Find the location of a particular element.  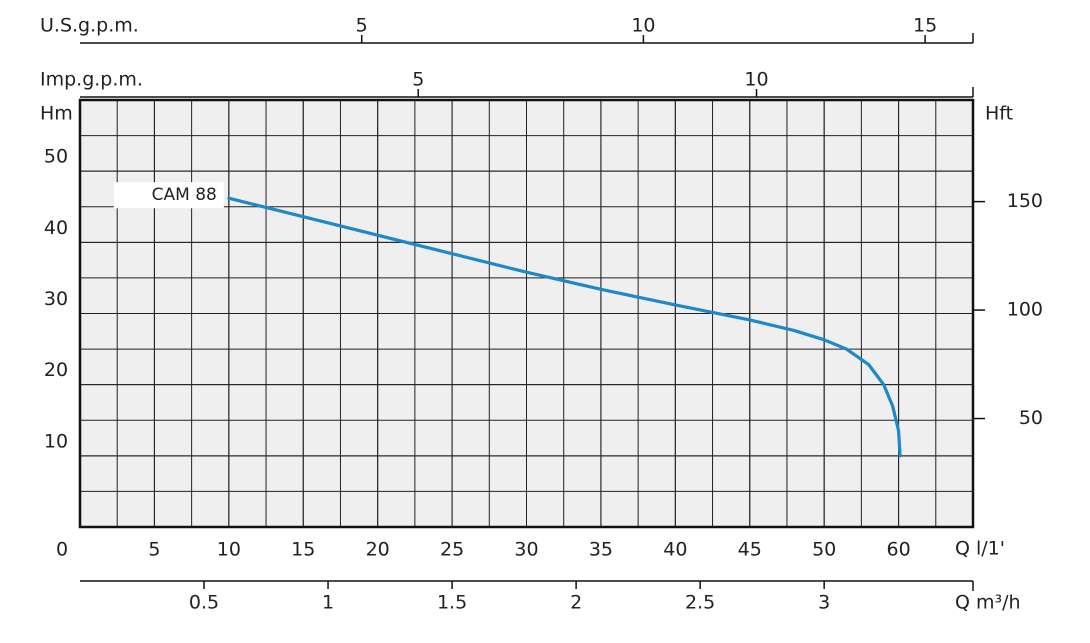

top-axis-label: Imp.g.p.m. is located at coordinates (91, 80).